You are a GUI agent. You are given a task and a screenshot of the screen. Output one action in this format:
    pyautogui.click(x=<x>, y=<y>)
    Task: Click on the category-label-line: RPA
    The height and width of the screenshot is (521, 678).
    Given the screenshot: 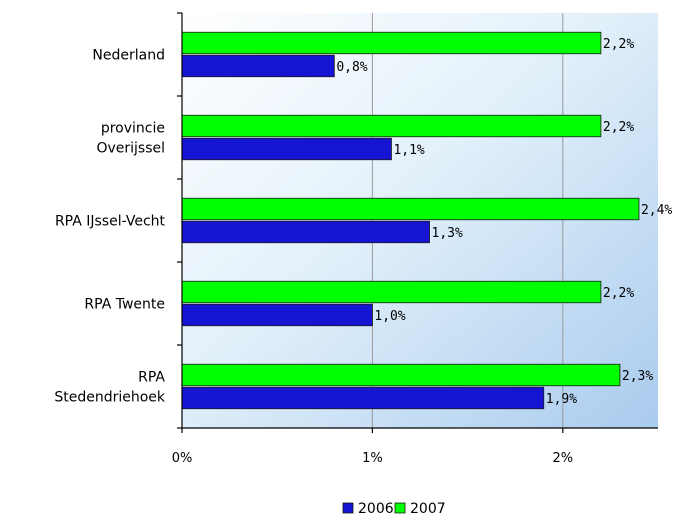 What is the action you would take?
    pyautogui.click(x=151, y=378)
    